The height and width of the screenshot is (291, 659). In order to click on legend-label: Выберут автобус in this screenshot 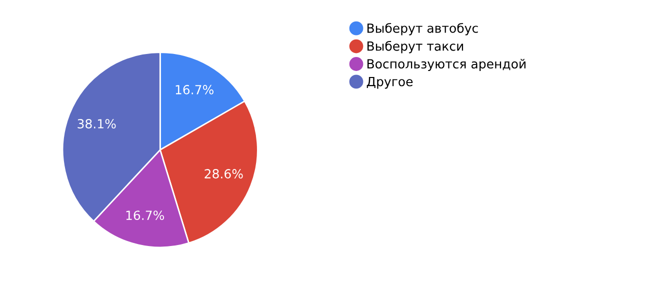, I will do `click(422, 29)`.